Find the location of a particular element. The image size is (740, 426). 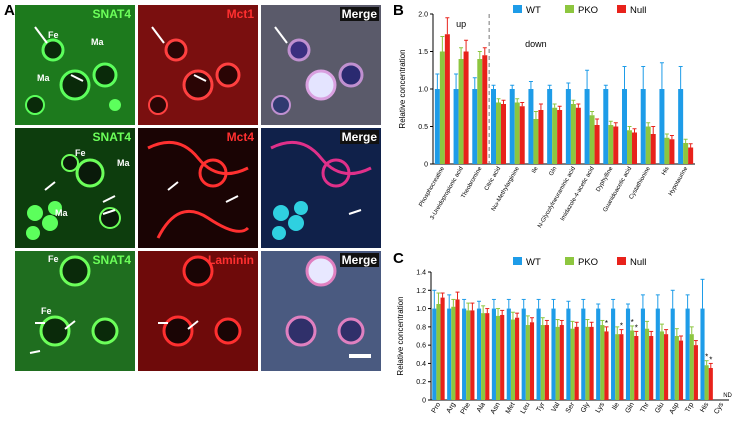

category-label: Theobromine is located at coordinates (472, 182).